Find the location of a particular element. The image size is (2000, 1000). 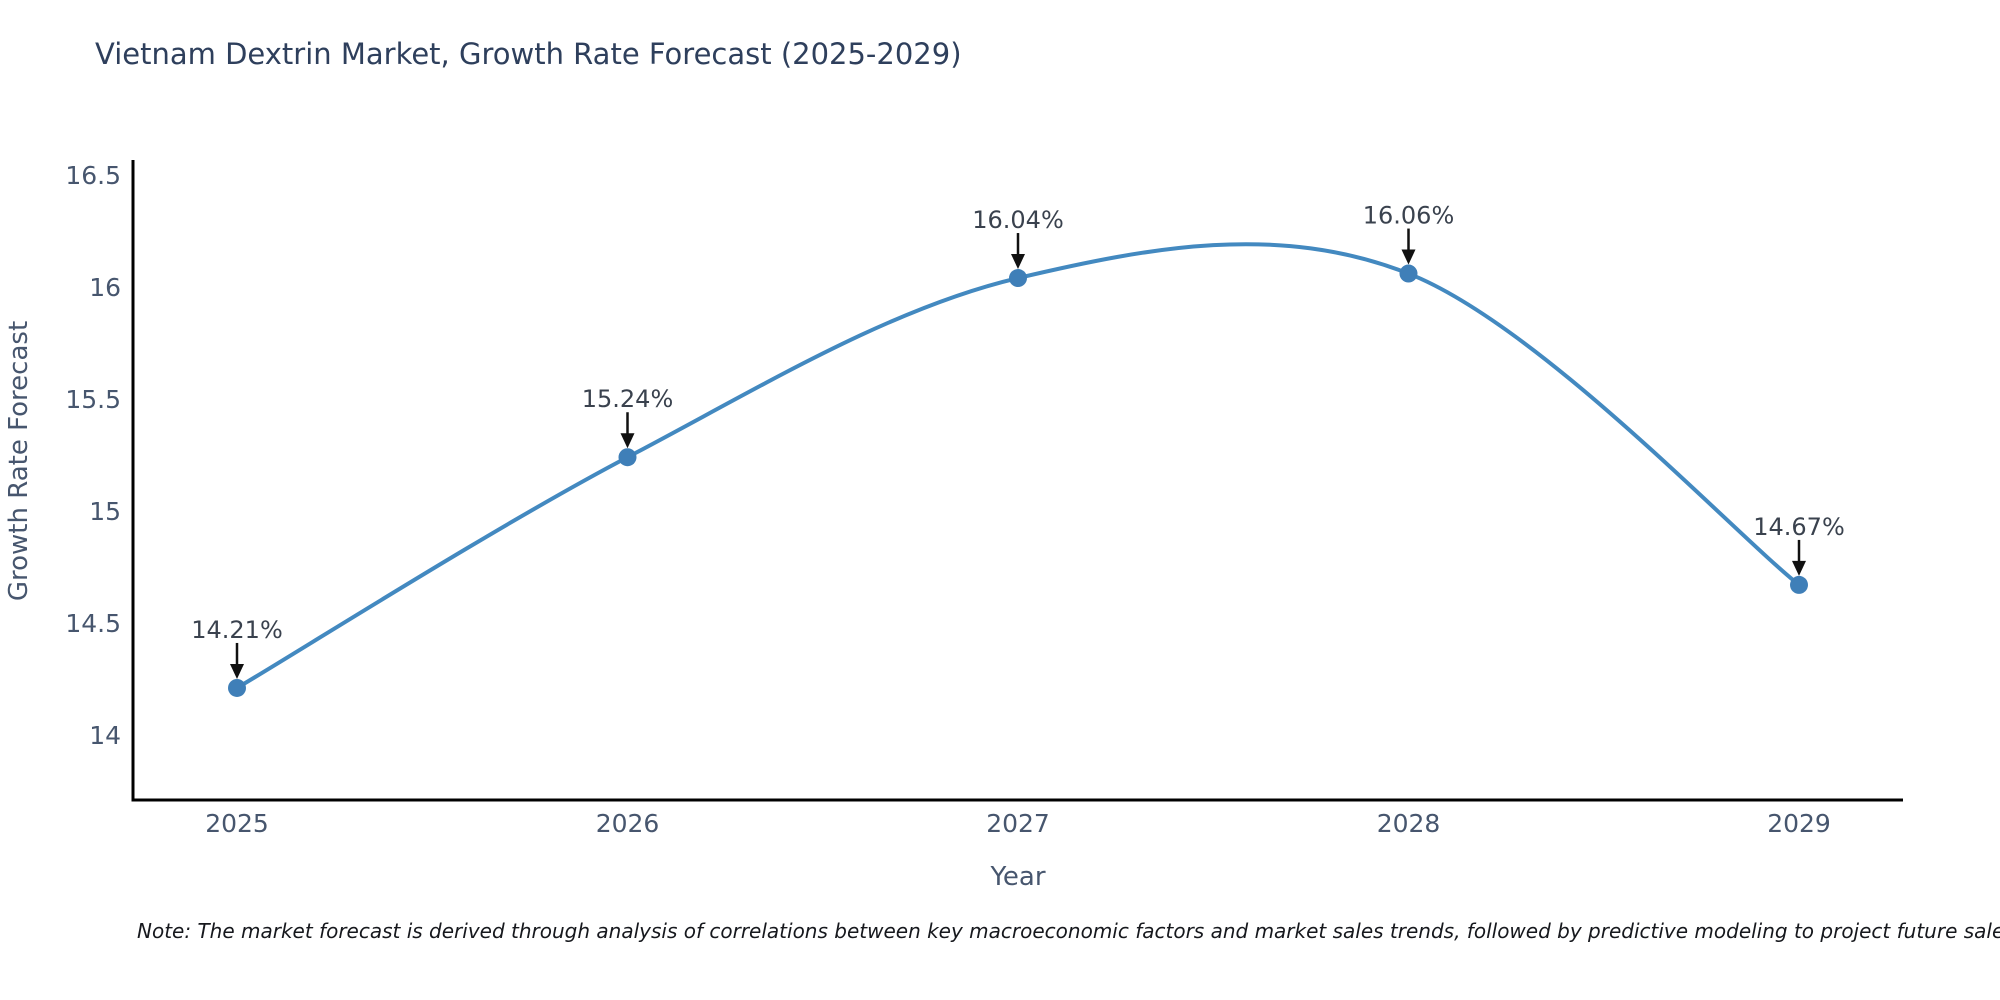

y-tick-label: 15 is located at coordinates (105, 511).